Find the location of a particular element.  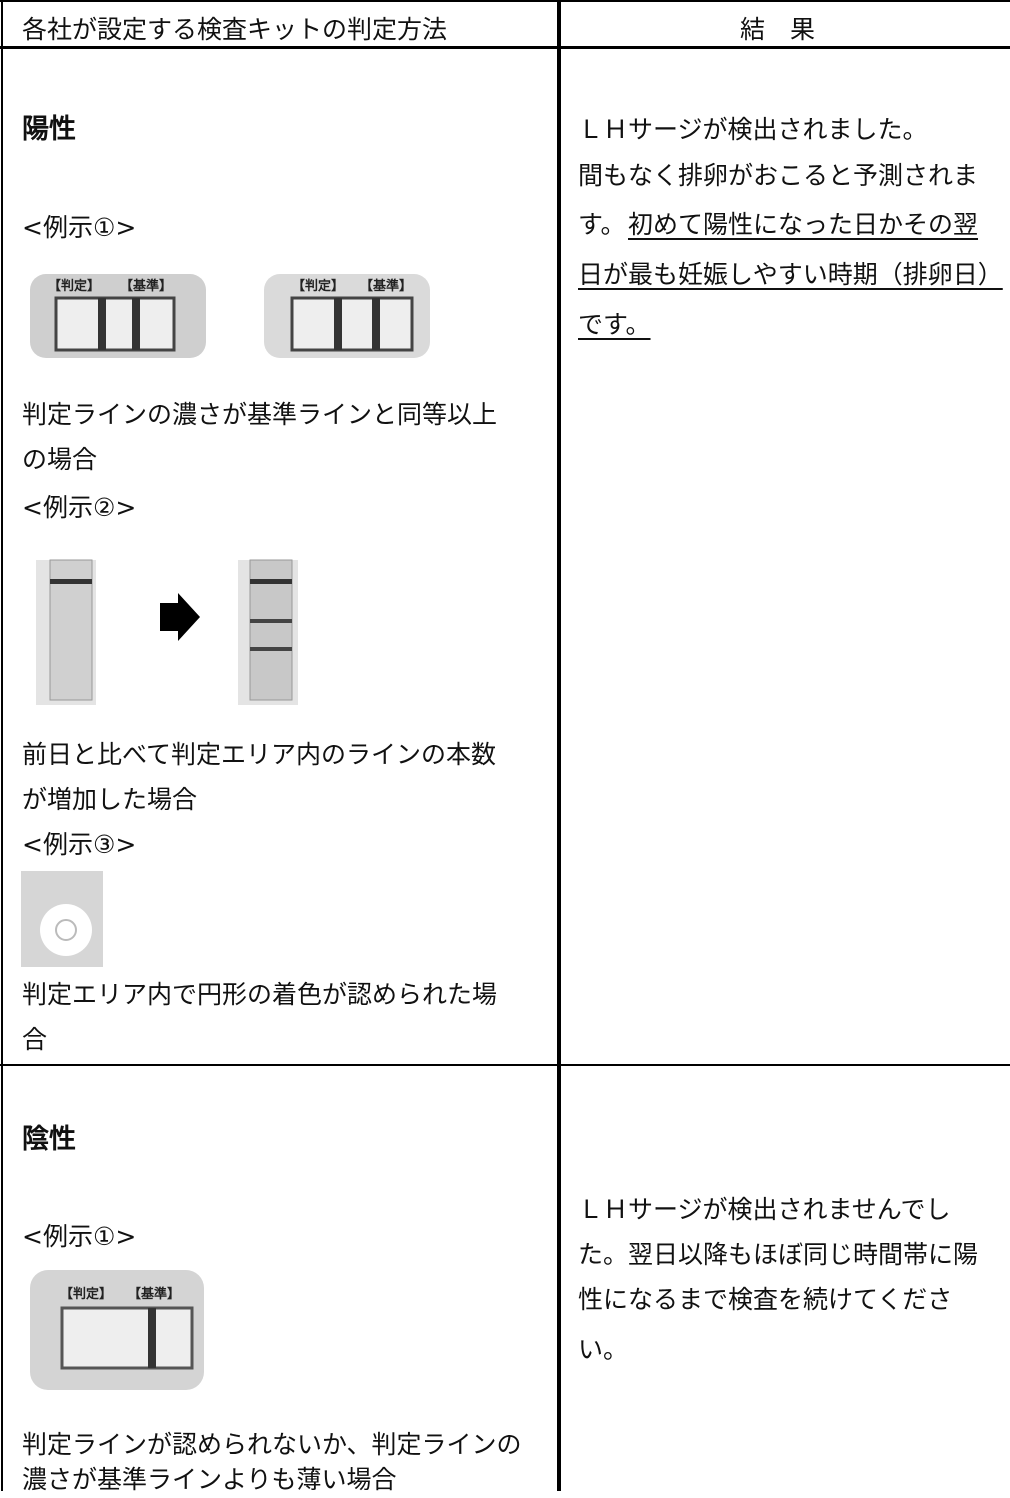

result-line: い。 is located at coordinates (603, 1349).